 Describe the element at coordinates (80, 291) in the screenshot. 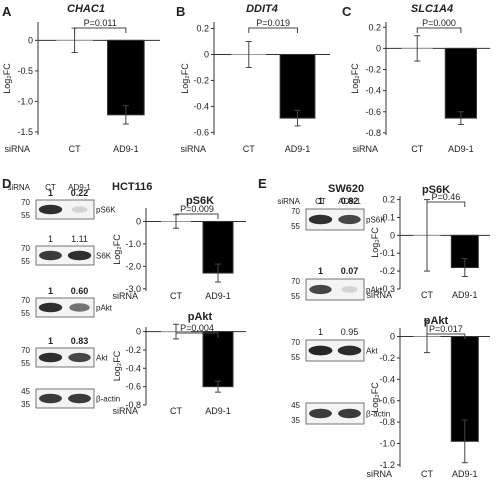

I see `density-ratio: 0.60` at that location.